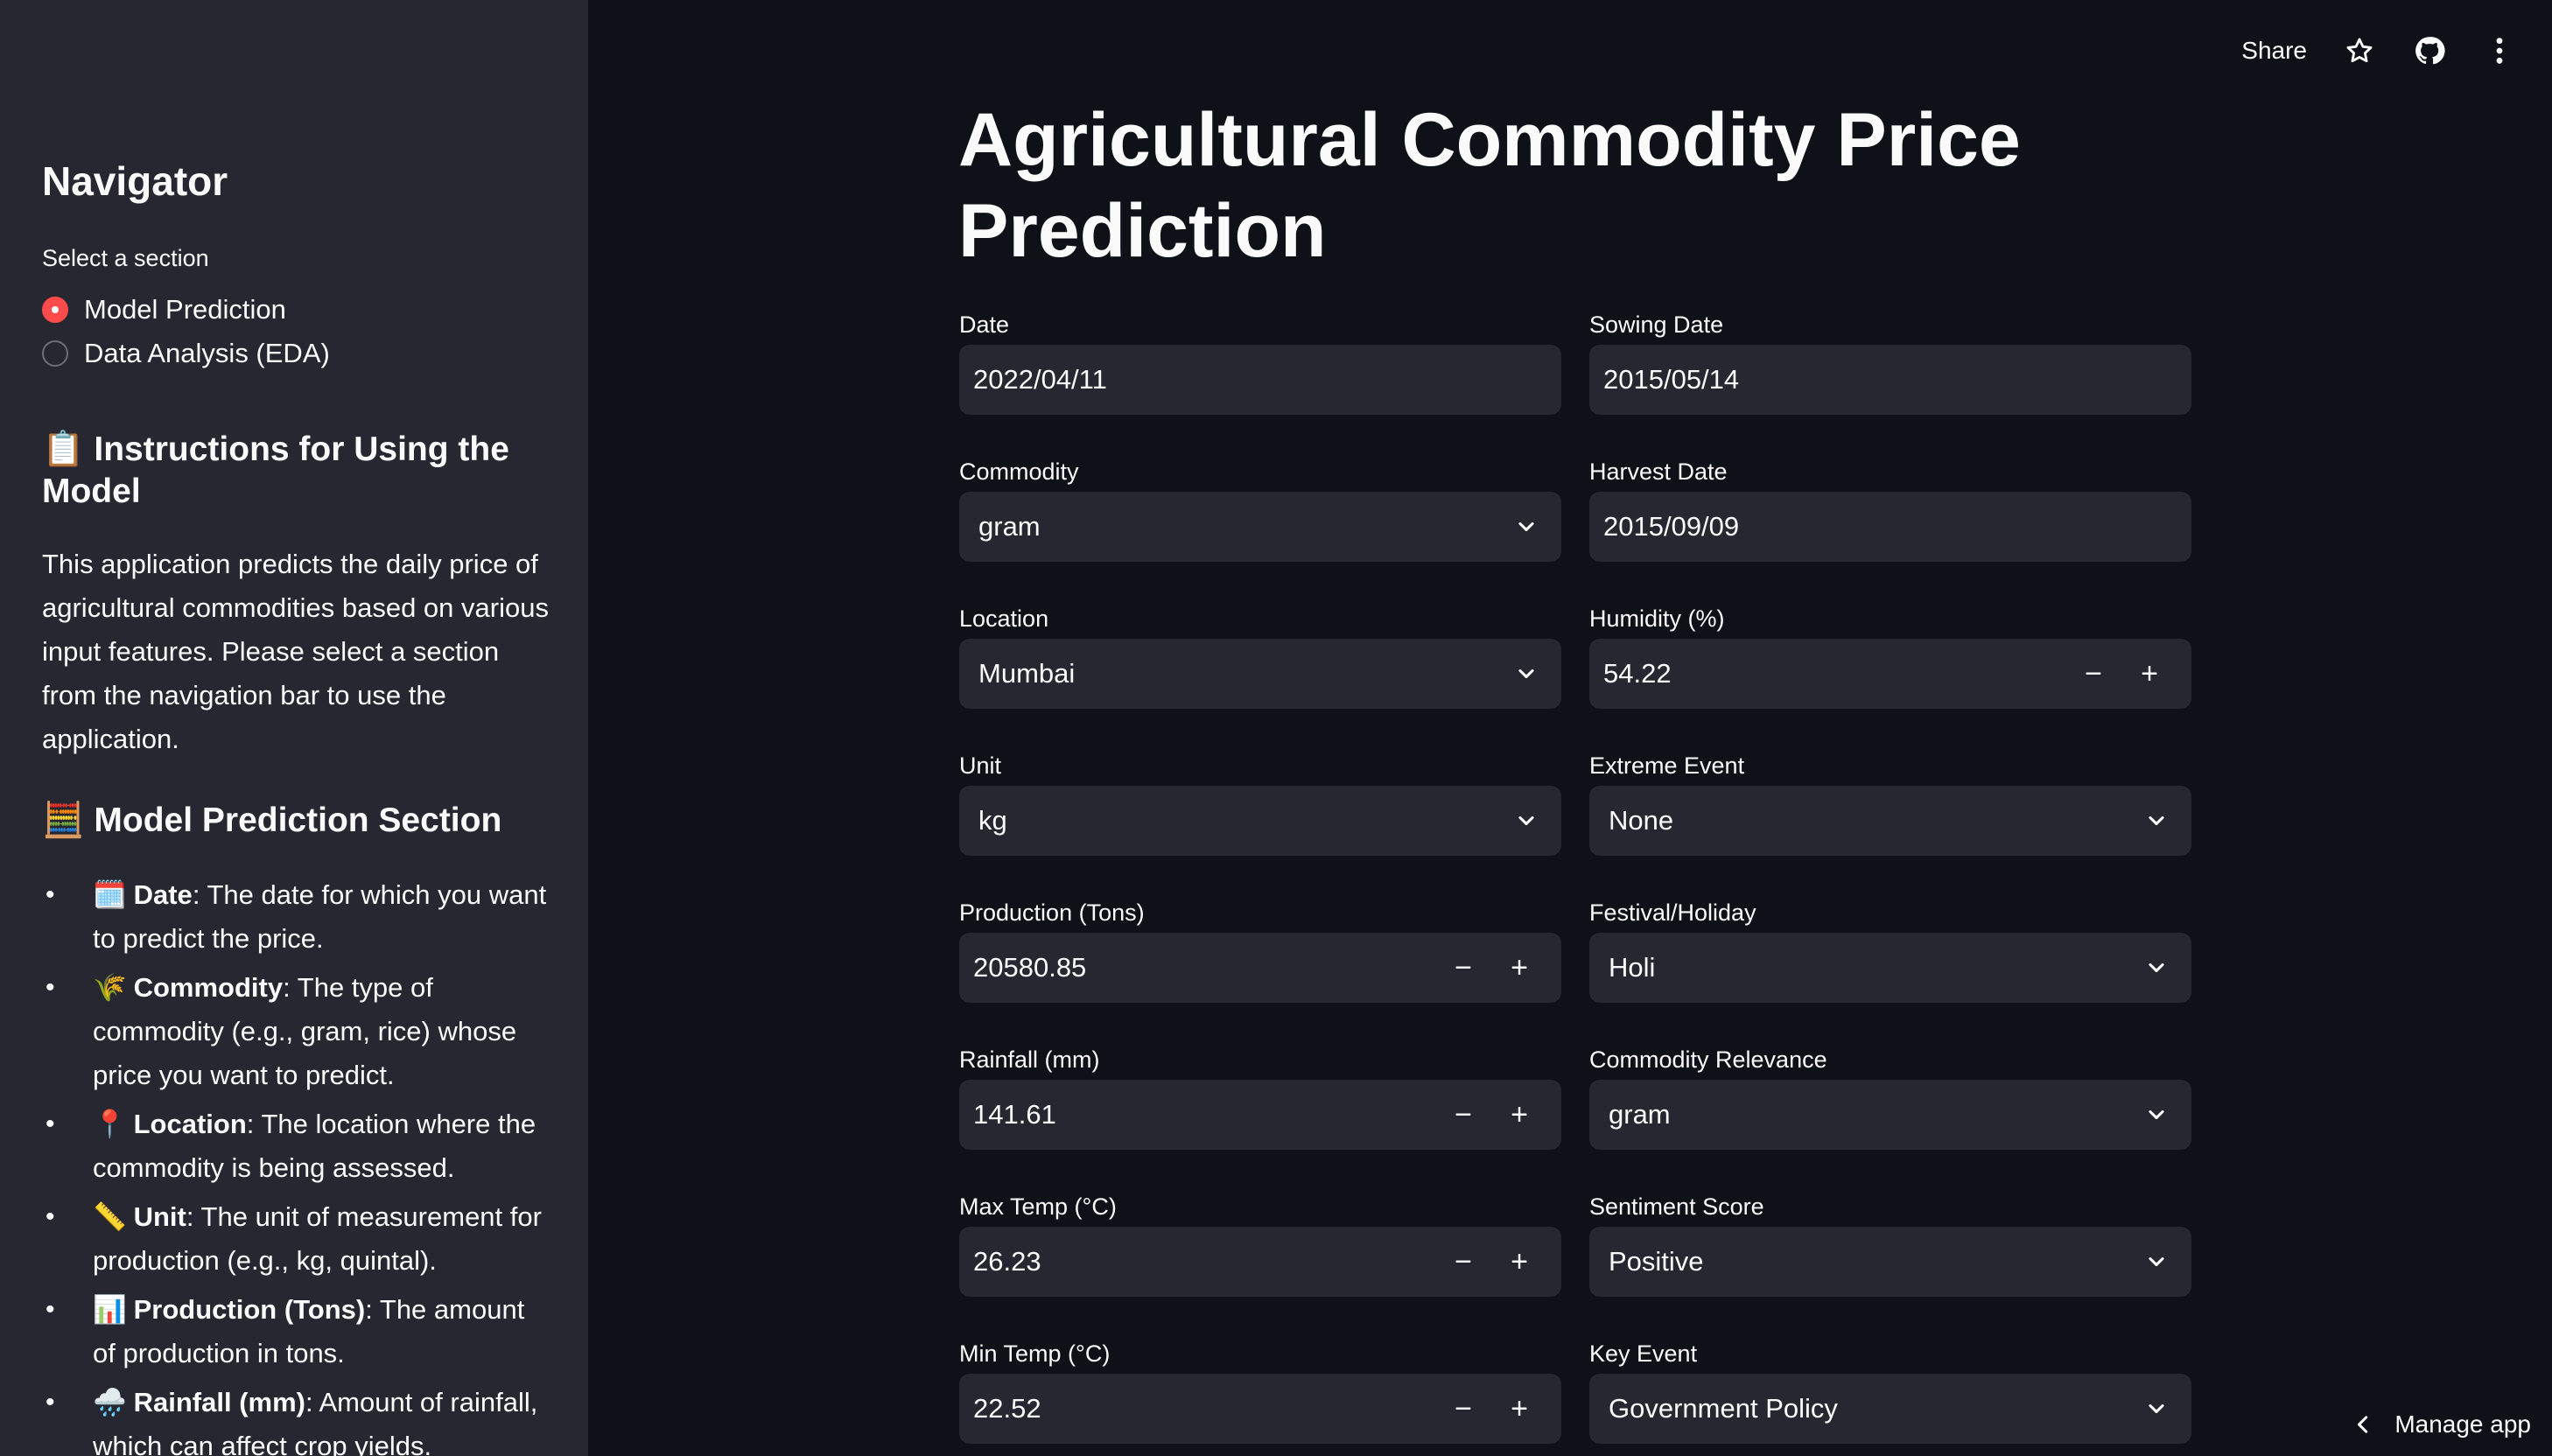  Describe the element at coordinates (1671, 379) in the screenshot. I see `sowing-date-value: 2015/05/14` at that location.